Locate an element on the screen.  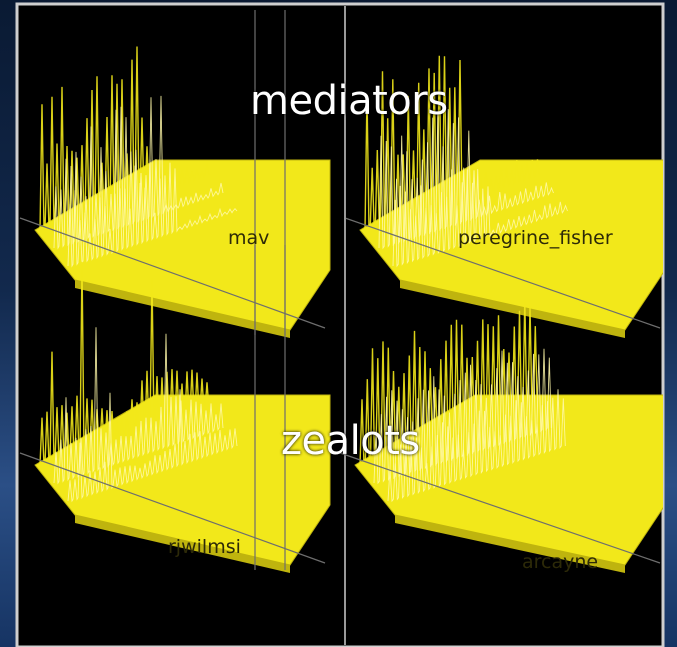
group-label-mediators: mediators is located at coordinates (349, 101).